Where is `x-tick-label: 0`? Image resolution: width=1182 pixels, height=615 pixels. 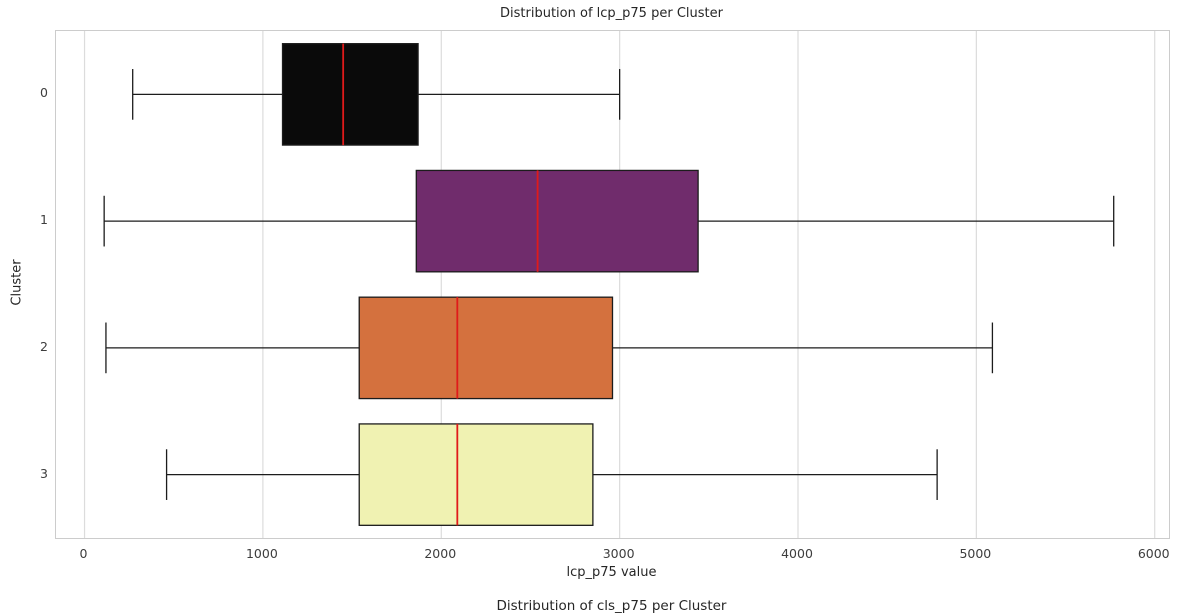
x-tick-label: 0 is located at coordinates (83, 553).